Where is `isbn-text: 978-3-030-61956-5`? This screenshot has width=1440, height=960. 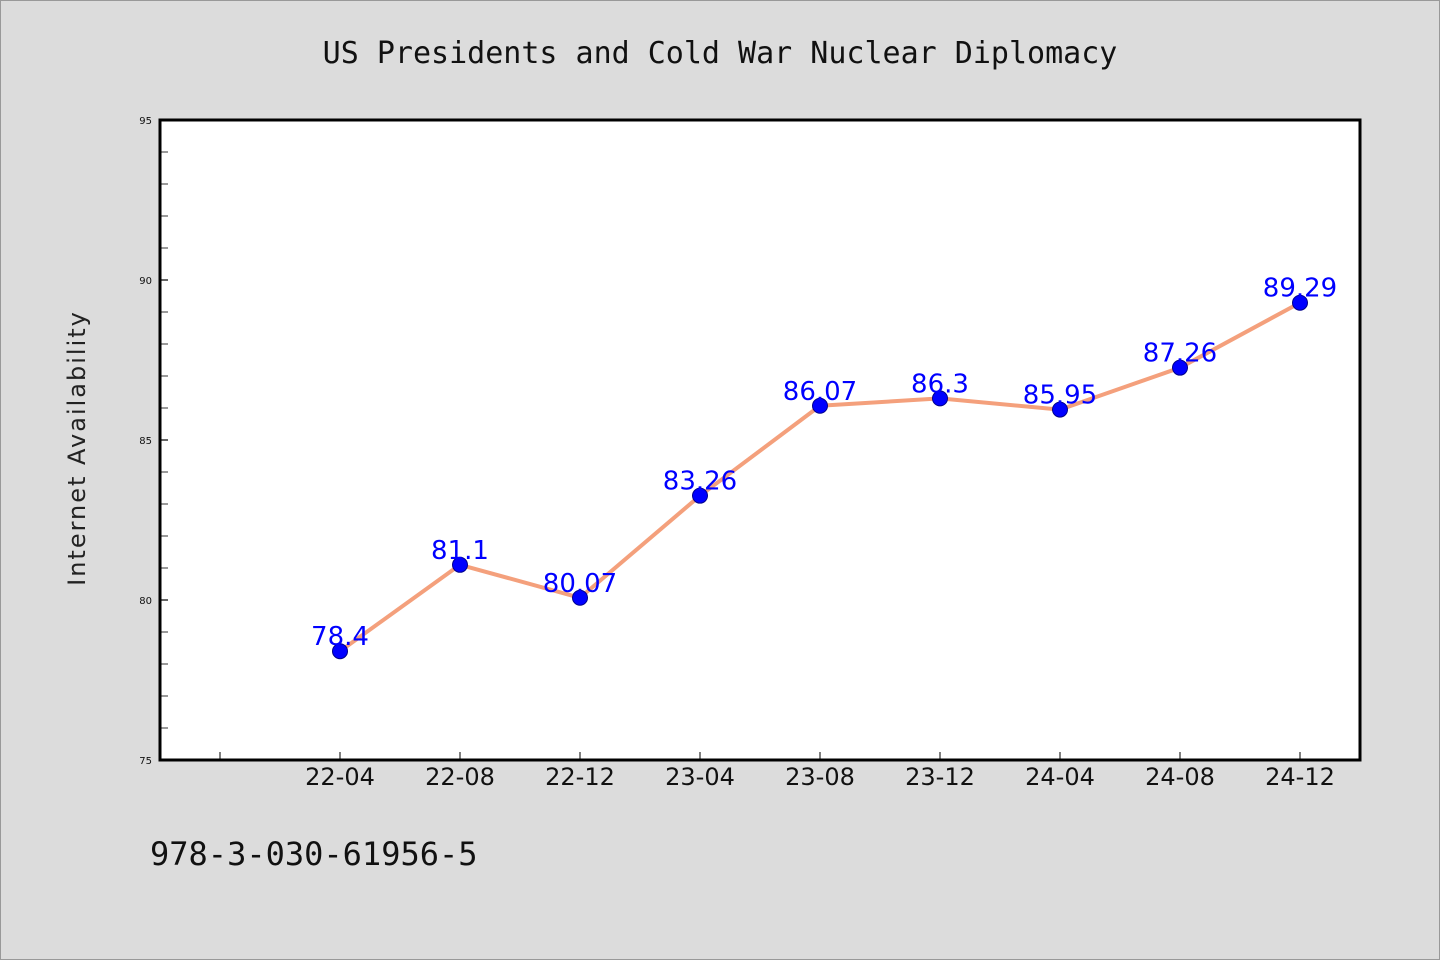 isbn-text: 978-3-030-61956-5 is located at coordinates (314, 854).